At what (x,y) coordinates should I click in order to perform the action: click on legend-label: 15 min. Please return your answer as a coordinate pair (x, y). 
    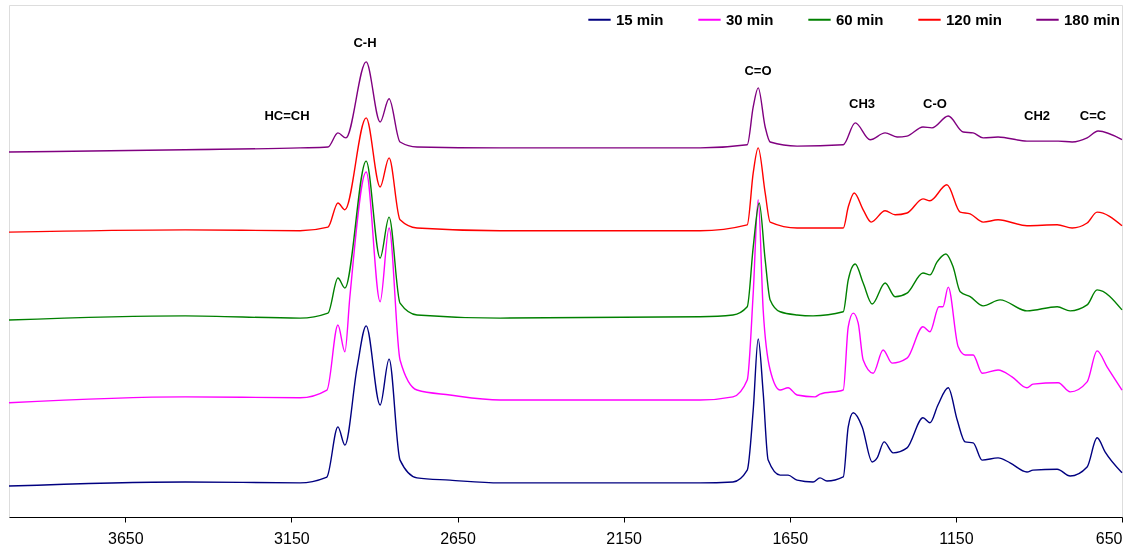
    Looking at the image, I should click on (640, 19).